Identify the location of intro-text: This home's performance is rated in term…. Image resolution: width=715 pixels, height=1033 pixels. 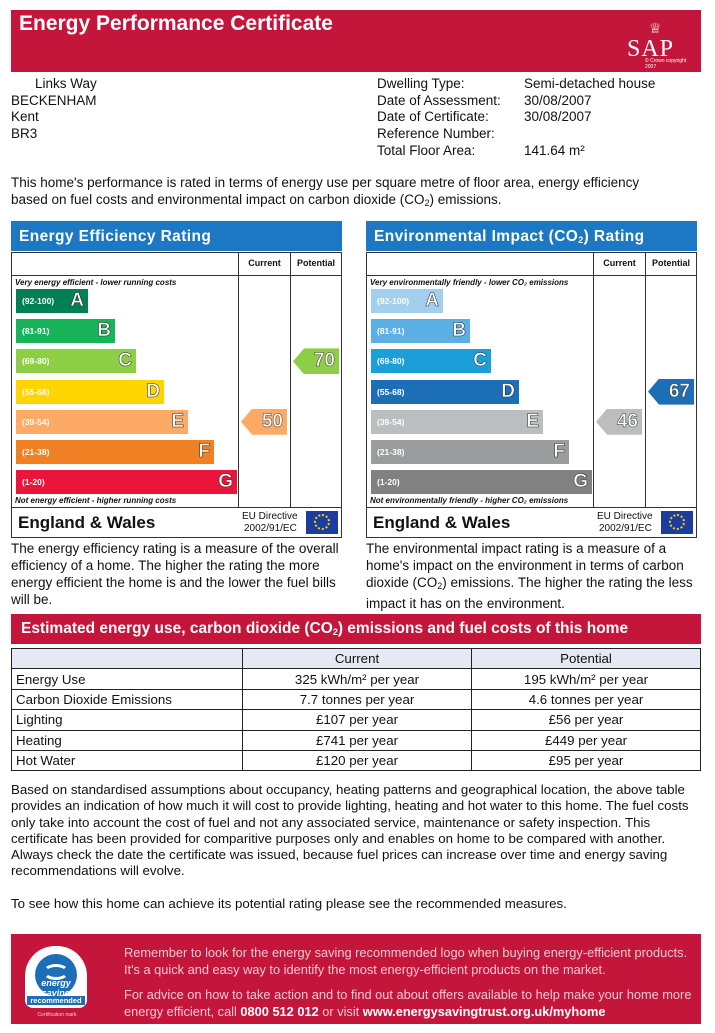
(363, 193).